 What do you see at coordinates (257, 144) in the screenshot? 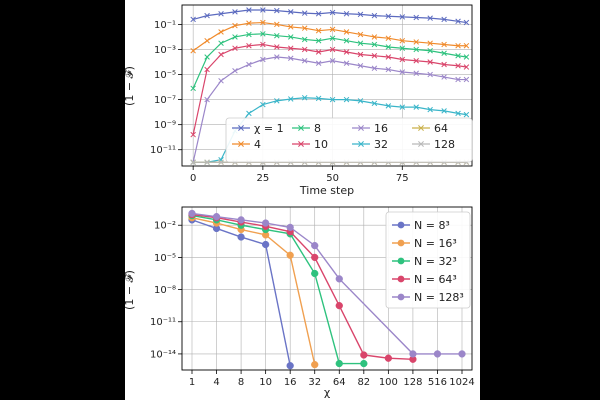
I see `top-legend-label-4: 4` at bounding box center [257, 144].